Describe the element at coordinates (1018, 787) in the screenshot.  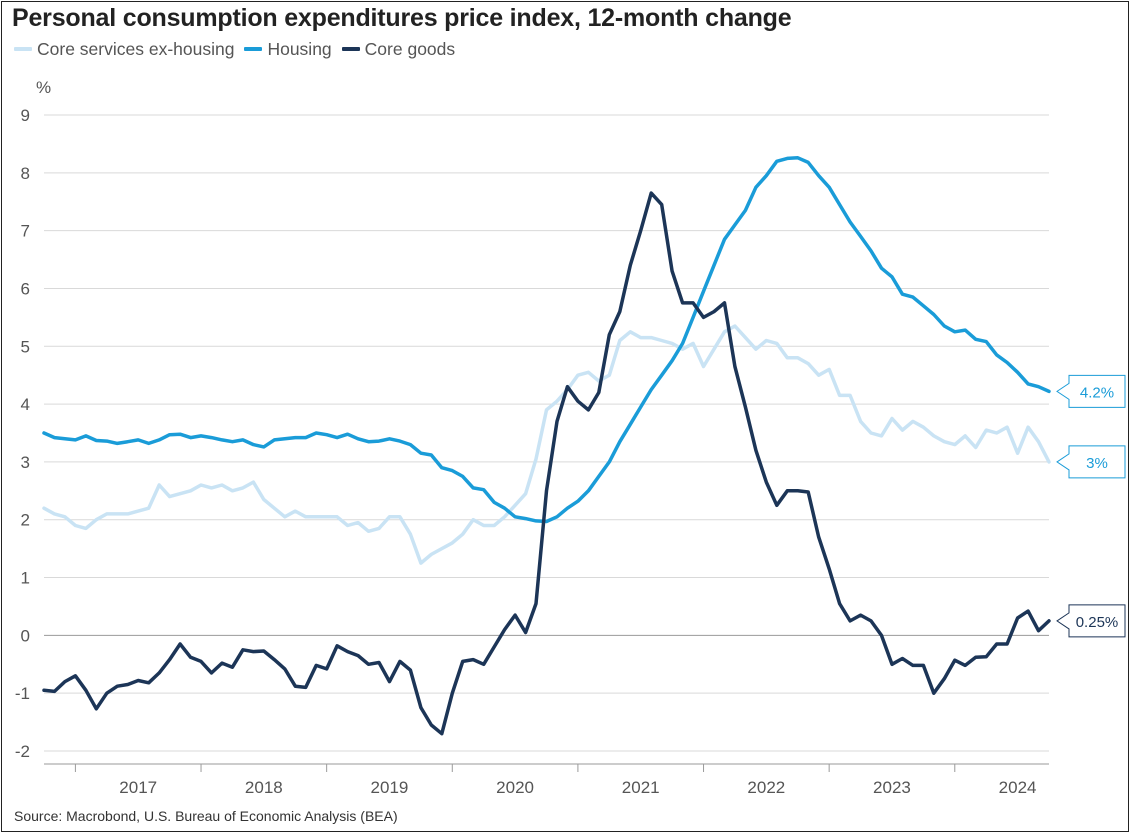
I see `x-tick-label: 2024` at that location.